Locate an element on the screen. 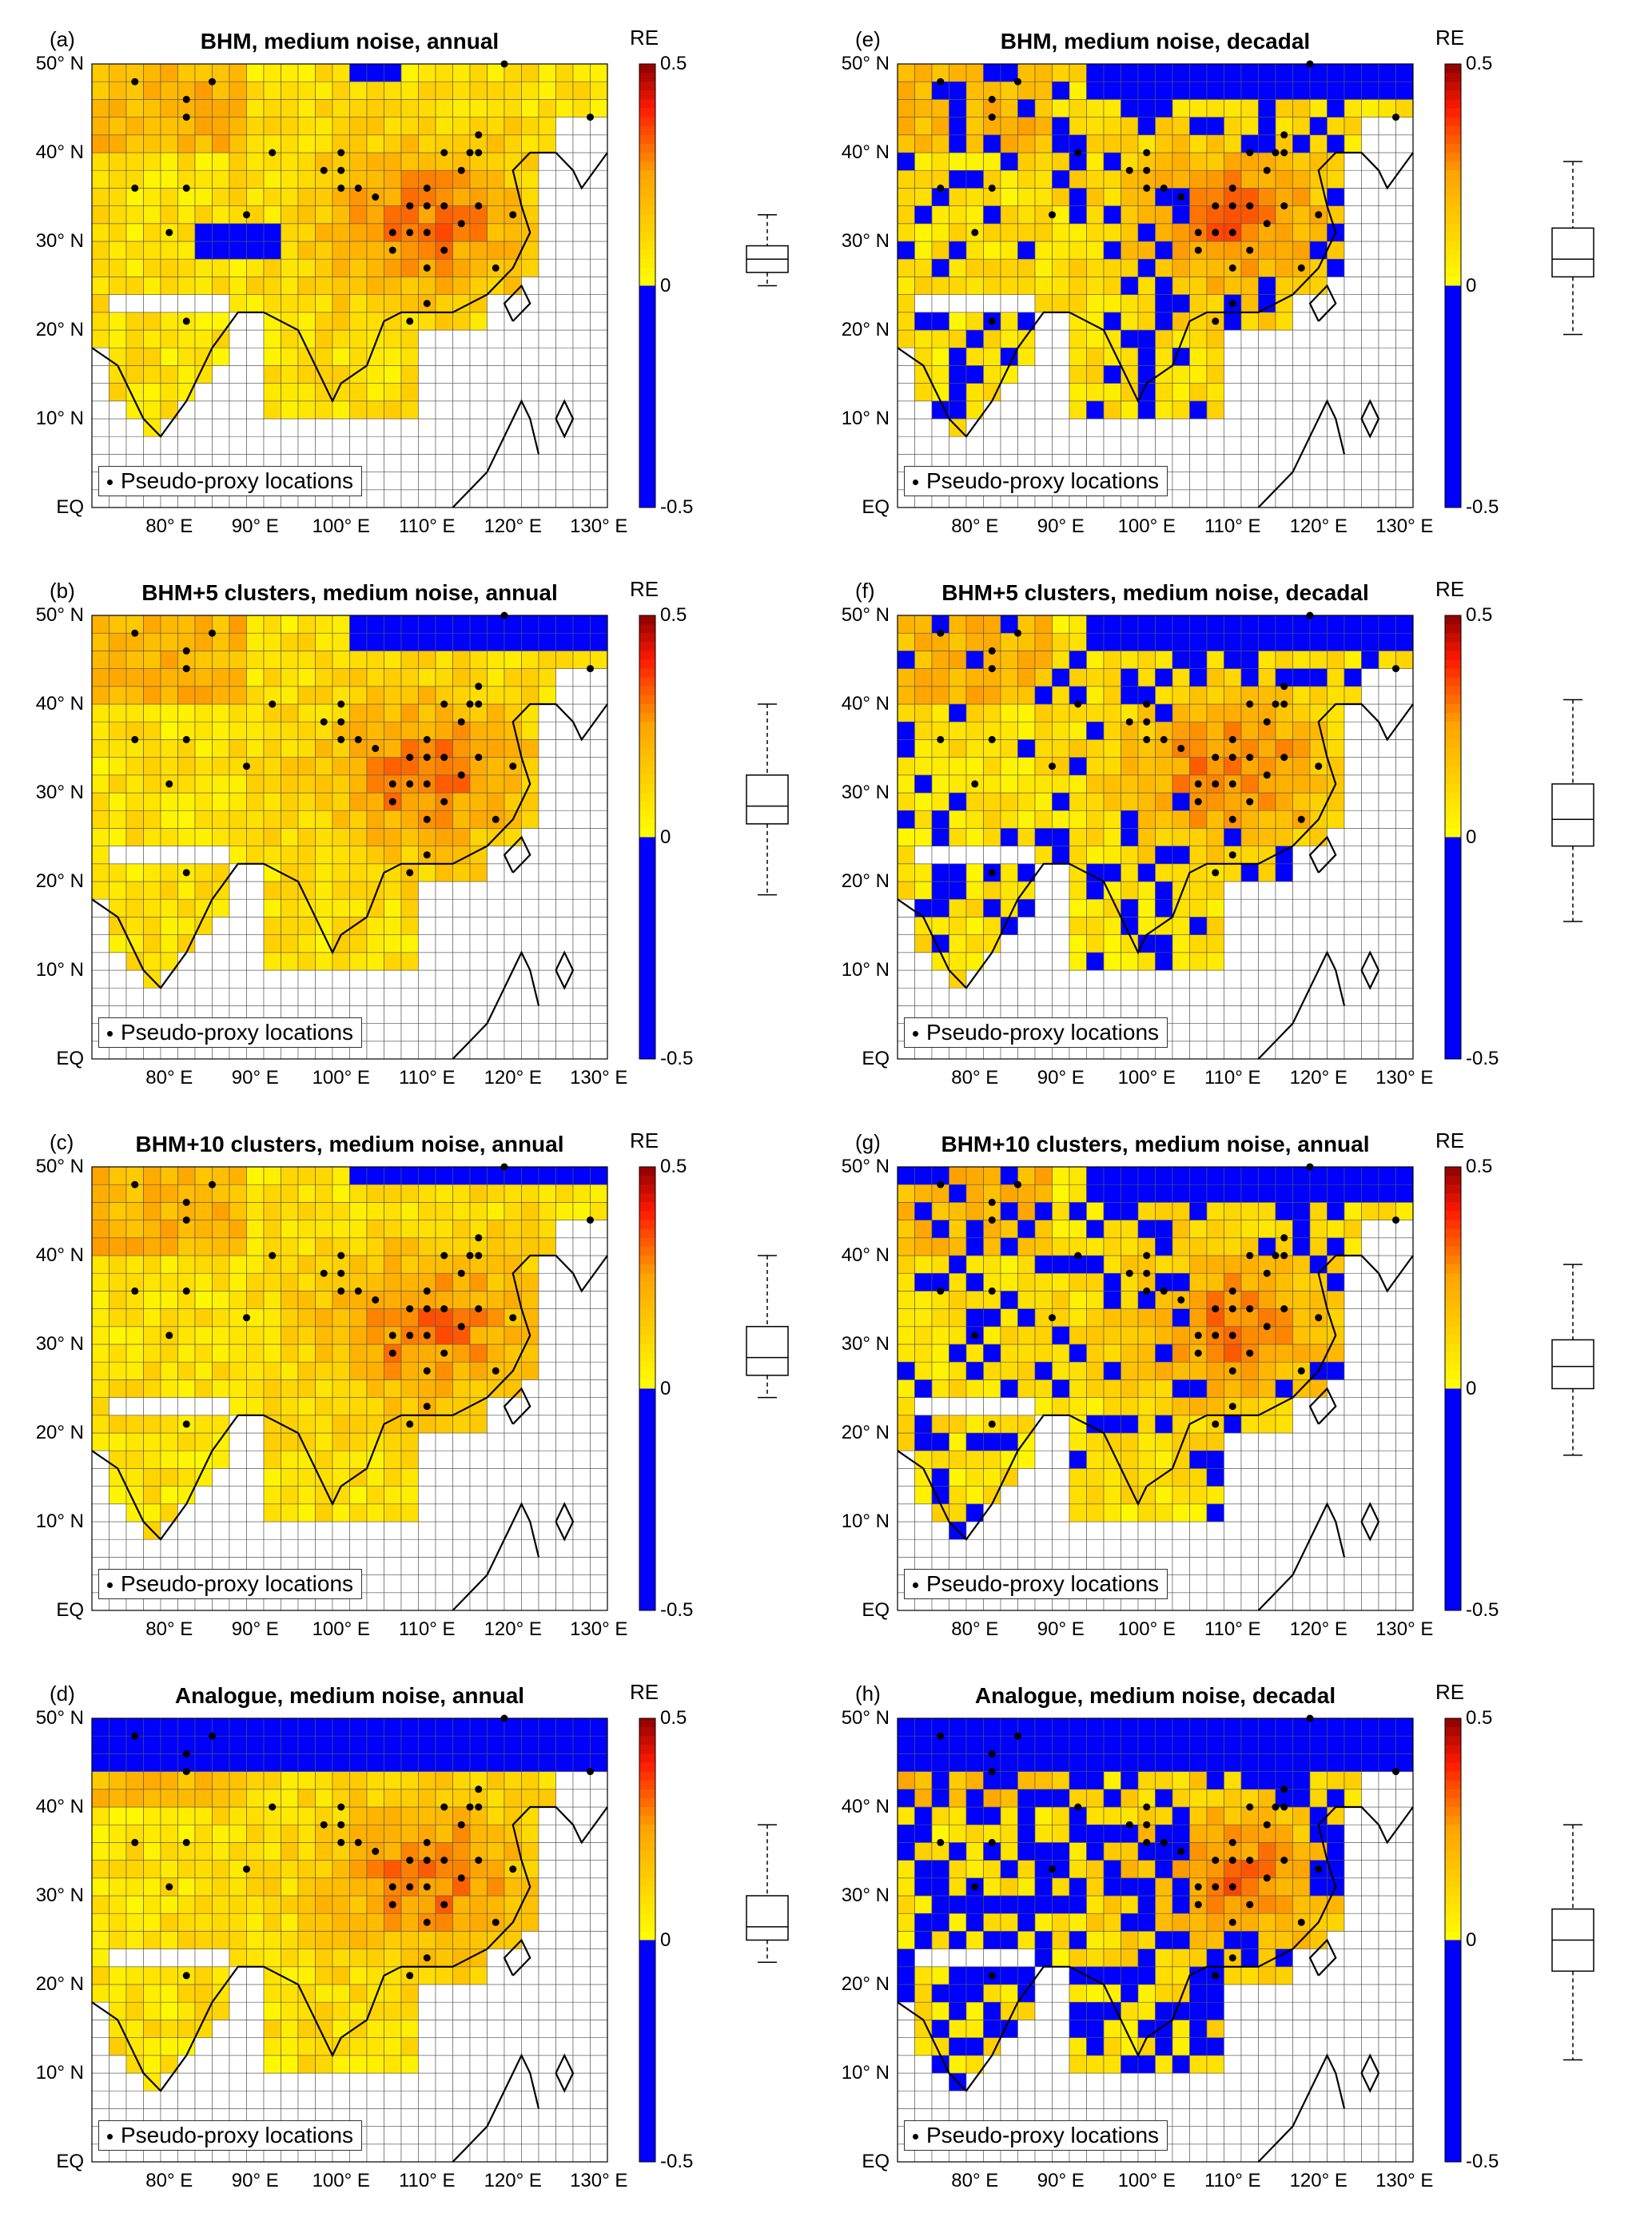 The width and height of the screenshot is (1652, 2229). map-frame is located at coordinates (1155, 837).